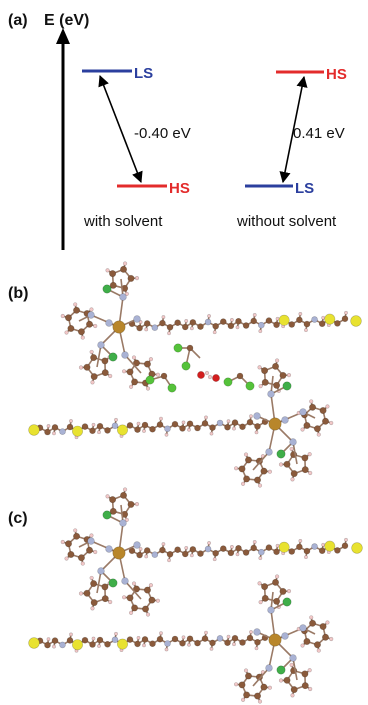 This screenshot has height=705, width=368. What do you see at coordinates (286, 221) in the screenshot?
I see `wos-caption: without solvent` at bounding box center [286, 221].